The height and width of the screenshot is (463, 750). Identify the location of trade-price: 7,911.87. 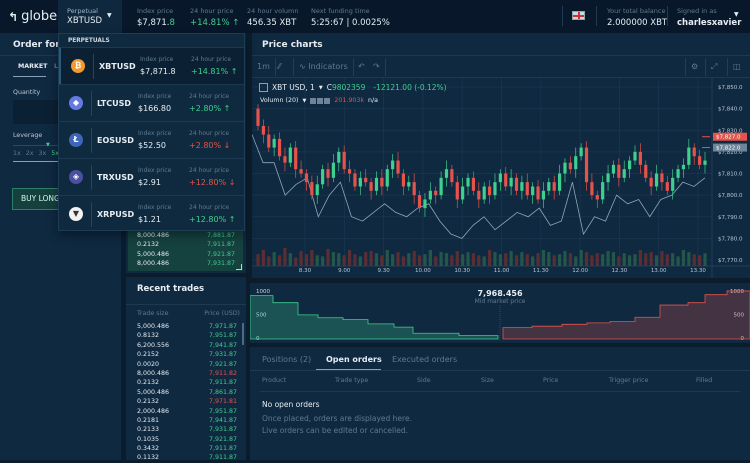
(222, 458).